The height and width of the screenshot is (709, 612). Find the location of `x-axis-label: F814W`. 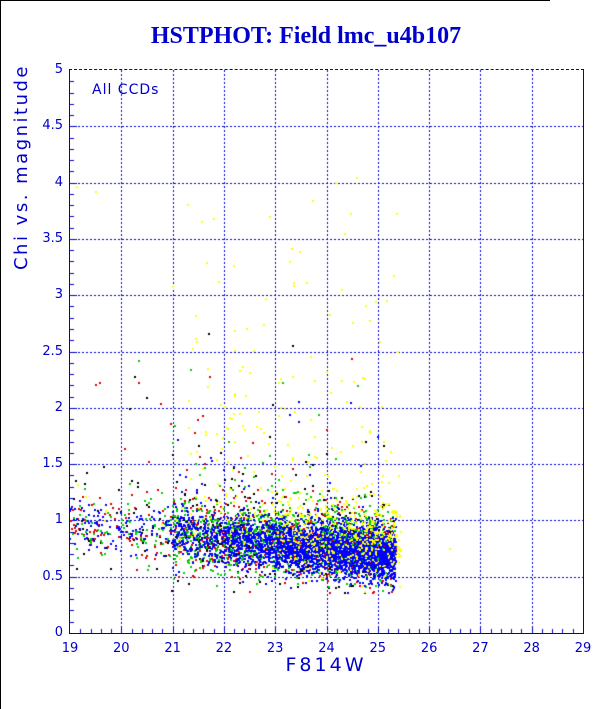

x-axis-label: F814W is located at coordinates (326, 665).